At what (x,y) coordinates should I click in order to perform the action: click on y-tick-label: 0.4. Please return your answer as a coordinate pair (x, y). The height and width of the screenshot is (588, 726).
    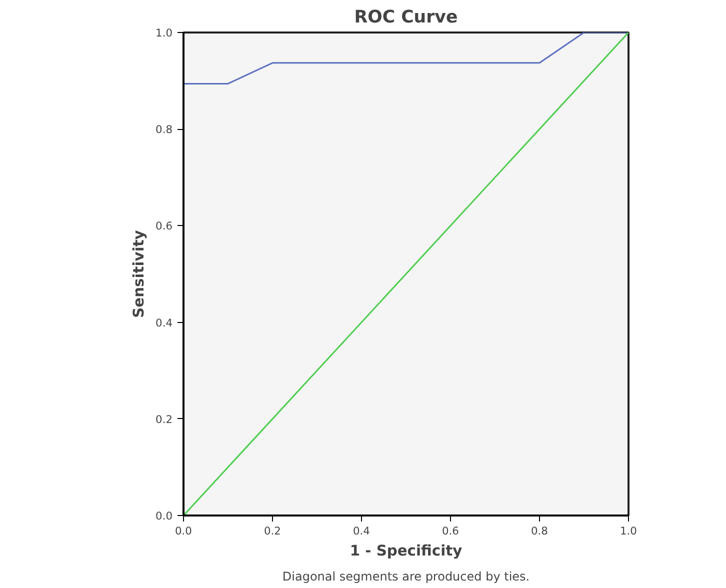
    Looking at the image, I should click on (164, 323).